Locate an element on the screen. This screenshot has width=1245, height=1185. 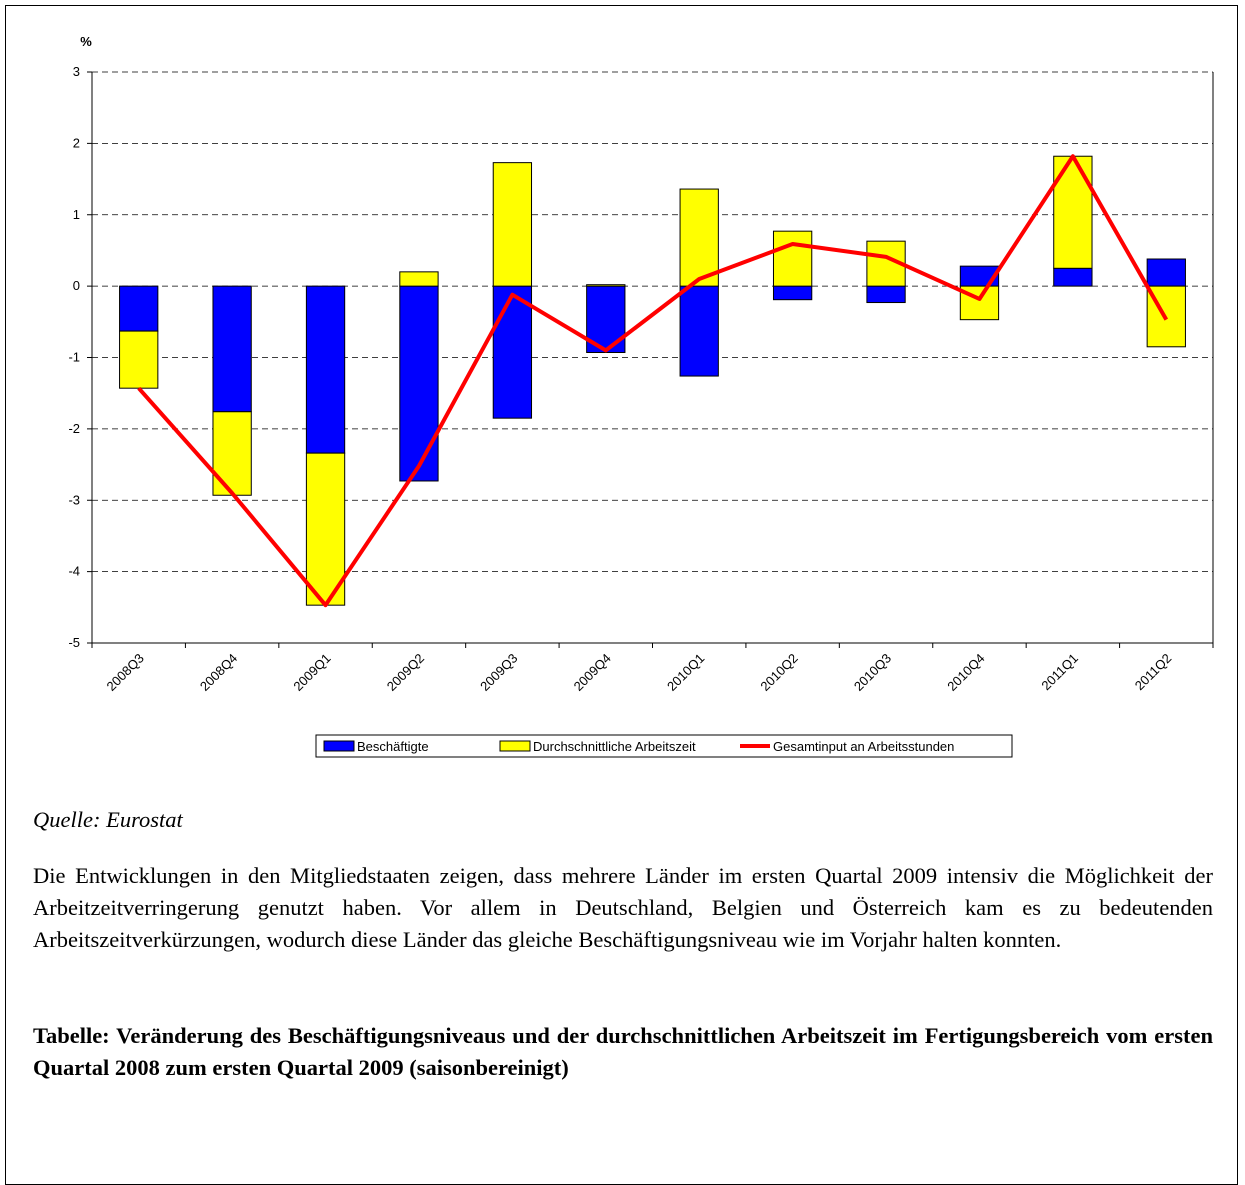
y-tick-label: 0 is located at coordinates (76, 285).